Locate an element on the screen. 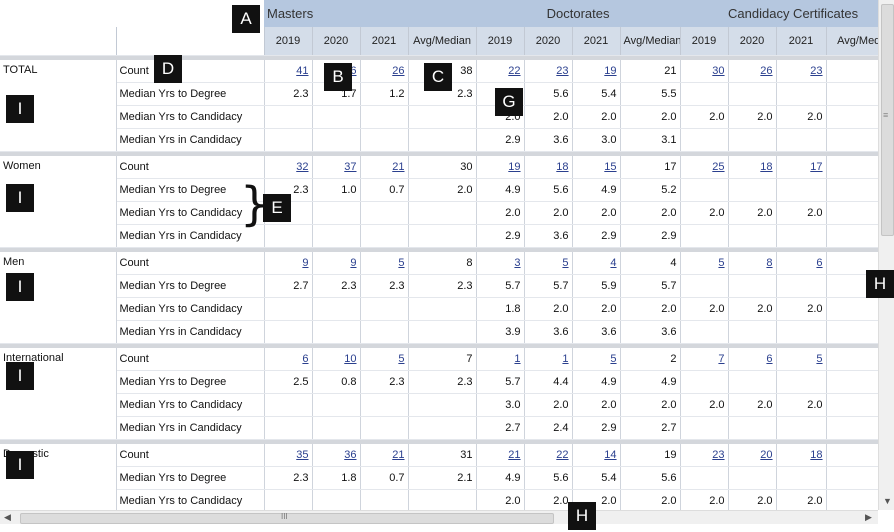 Image resolution: width=894 pixels, height=532 pixels. count-link: 36 is located at coordinates (350, 455).